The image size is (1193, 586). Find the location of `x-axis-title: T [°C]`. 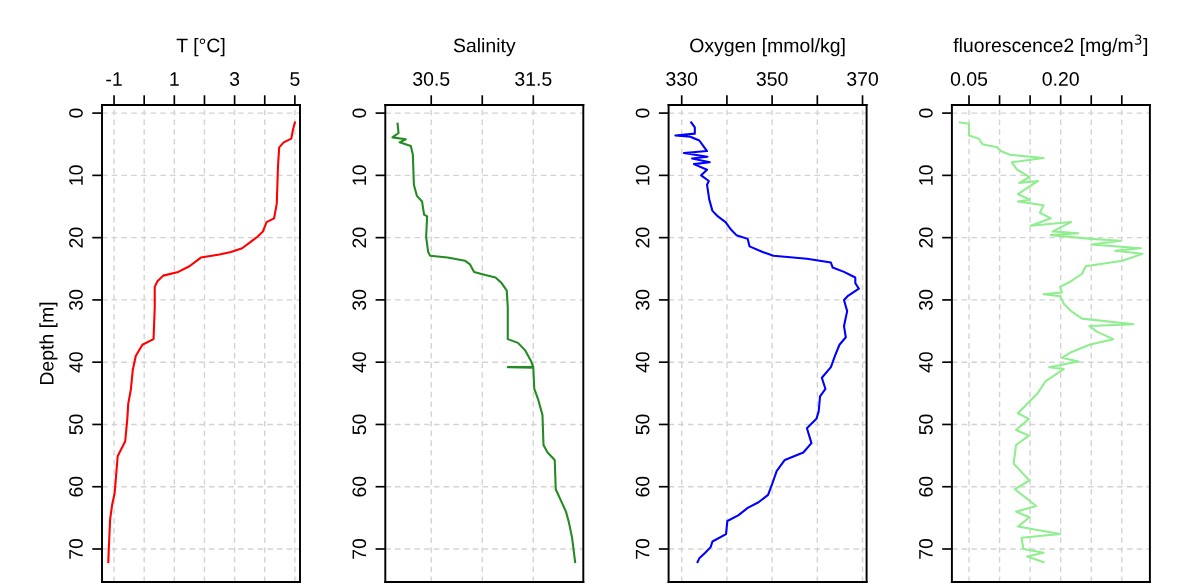

x-axis-title: T [°C] is located at coordinates (200, 47).